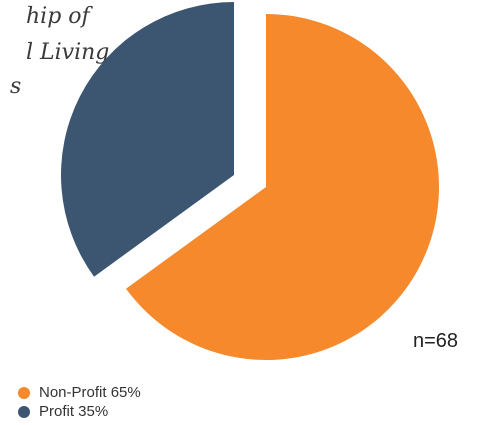 The image size is (481, 425). I want to click on chart-title-line-2: l Living, so click(68, 52).